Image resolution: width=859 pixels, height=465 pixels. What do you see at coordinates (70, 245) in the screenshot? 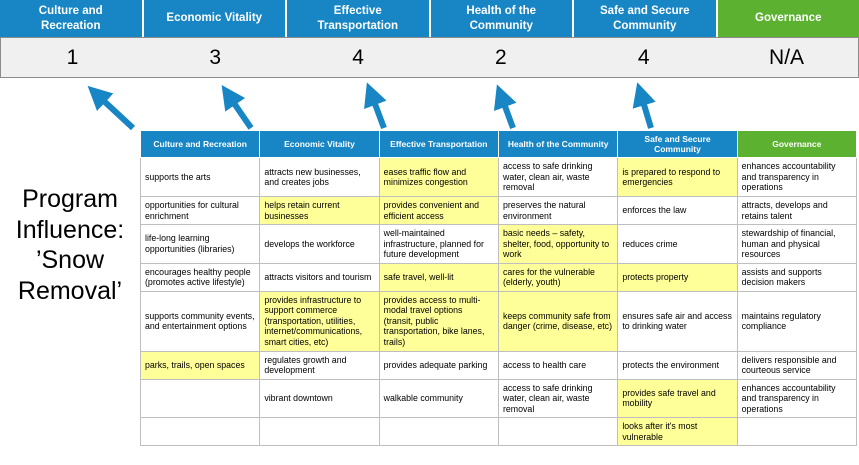
I see `page-title: Program Influence: ’Snow Removal’` at bounding box center [70, 245].